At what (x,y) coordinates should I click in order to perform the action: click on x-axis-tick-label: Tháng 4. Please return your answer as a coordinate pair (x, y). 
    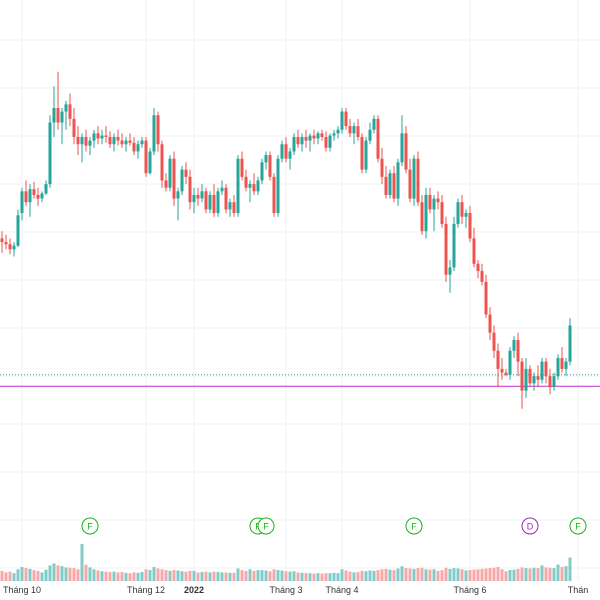
    Looking at the image, I should click on (341, 590).